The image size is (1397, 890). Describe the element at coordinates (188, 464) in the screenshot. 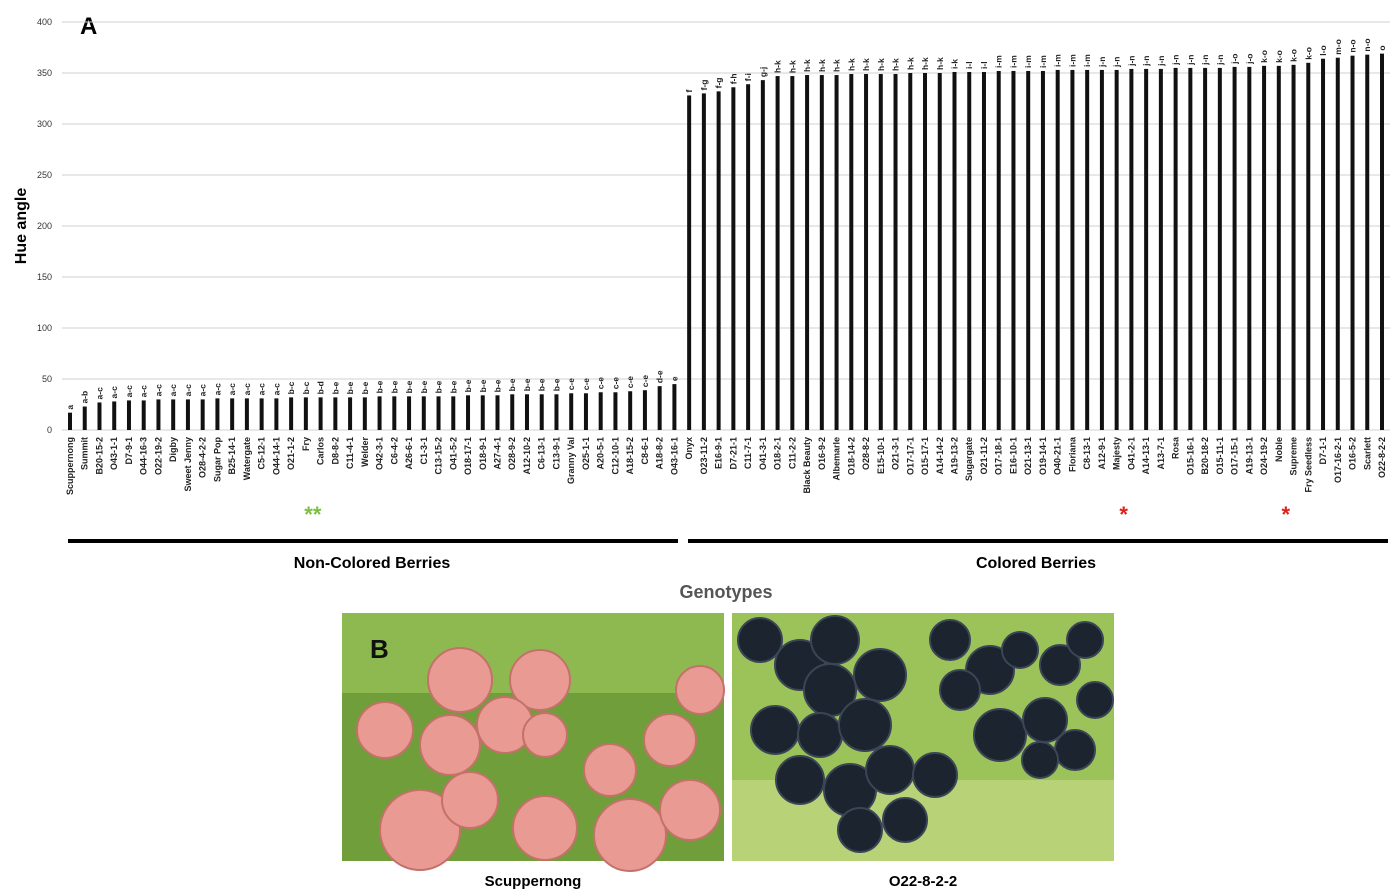

I see `x-tick-label: Sweet Jenny` at that location.